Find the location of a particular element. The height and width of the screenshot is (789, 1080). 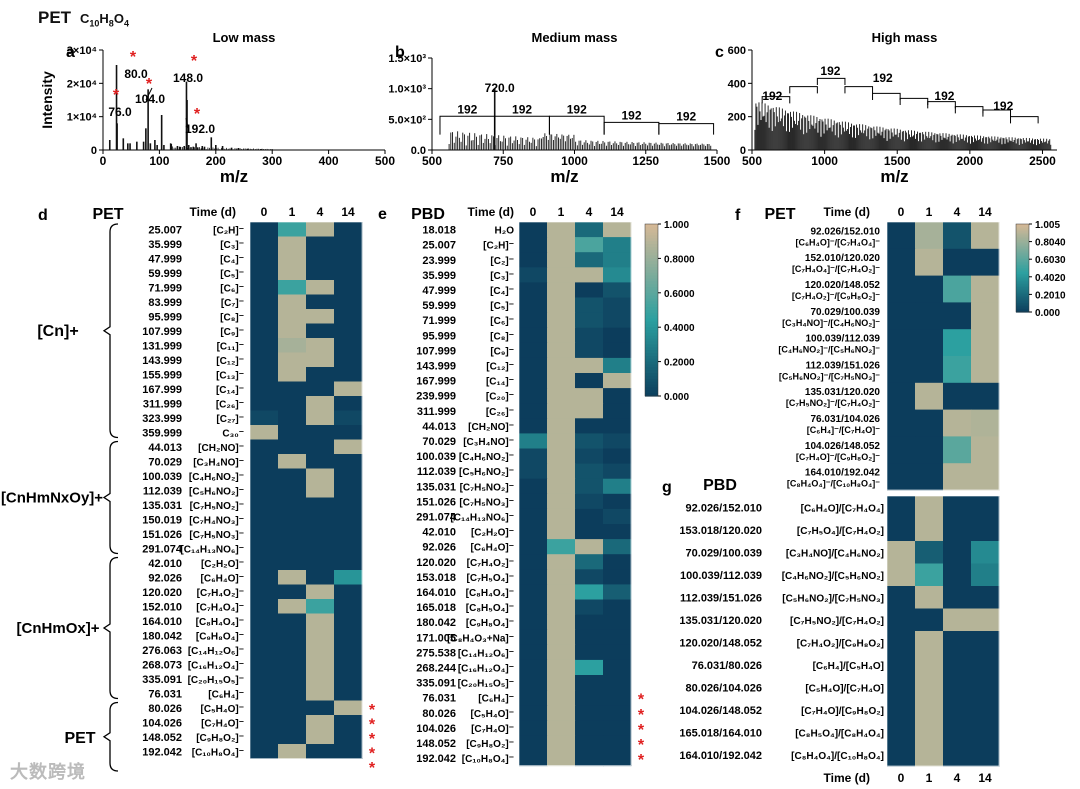

row-mass: 165.018 is located at coordinates (436, 608).